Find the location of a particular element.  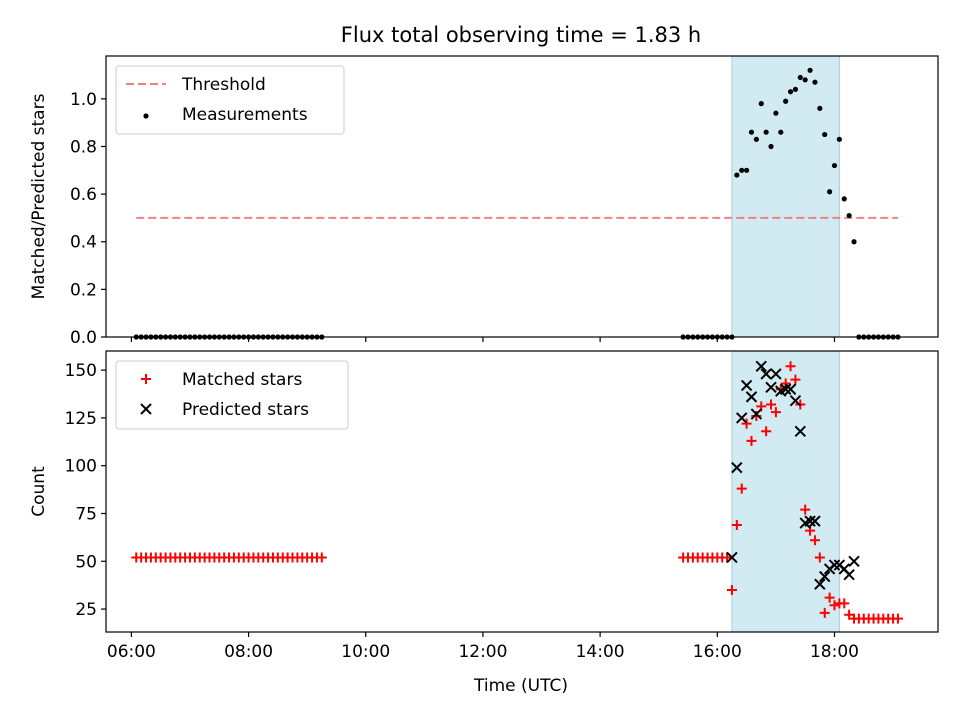

x-tick-label: 18:00 is located at coordinates (834, 652).